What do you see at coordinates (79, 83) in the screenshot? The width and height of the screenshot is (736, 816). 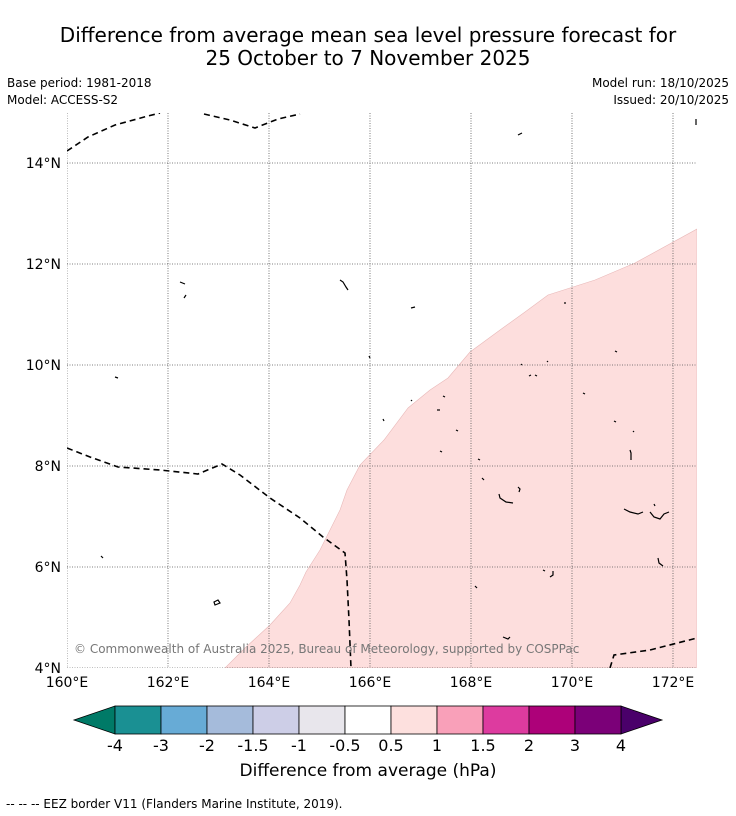 I see `base-period-label: Base period: 1981-2018` at bounding box center [79, 83].